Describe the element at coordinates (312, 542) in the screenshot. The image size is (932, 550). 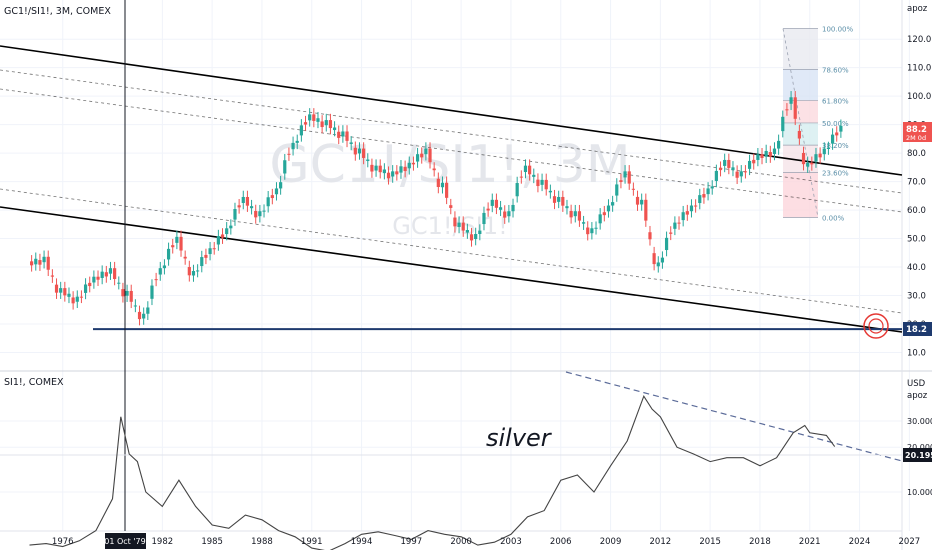
I see `time-tick-label: 1991` at that location.